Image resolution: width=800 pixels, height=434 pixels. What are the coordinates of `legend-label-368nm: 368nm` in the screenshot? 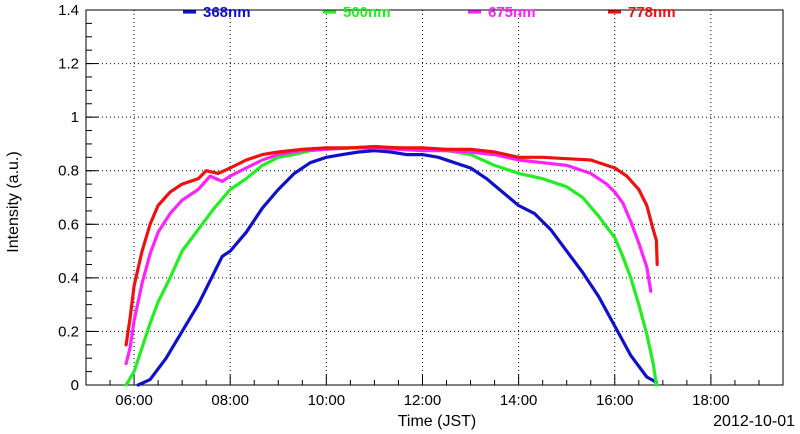 It's located at (227, 12).